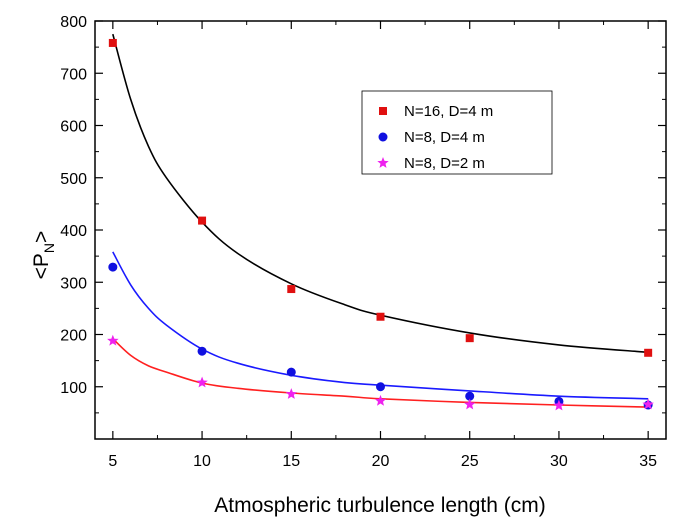 The width and height of the screenshot is (673, 522). I want to click on x-tick-label: 5, so click(112, 461).